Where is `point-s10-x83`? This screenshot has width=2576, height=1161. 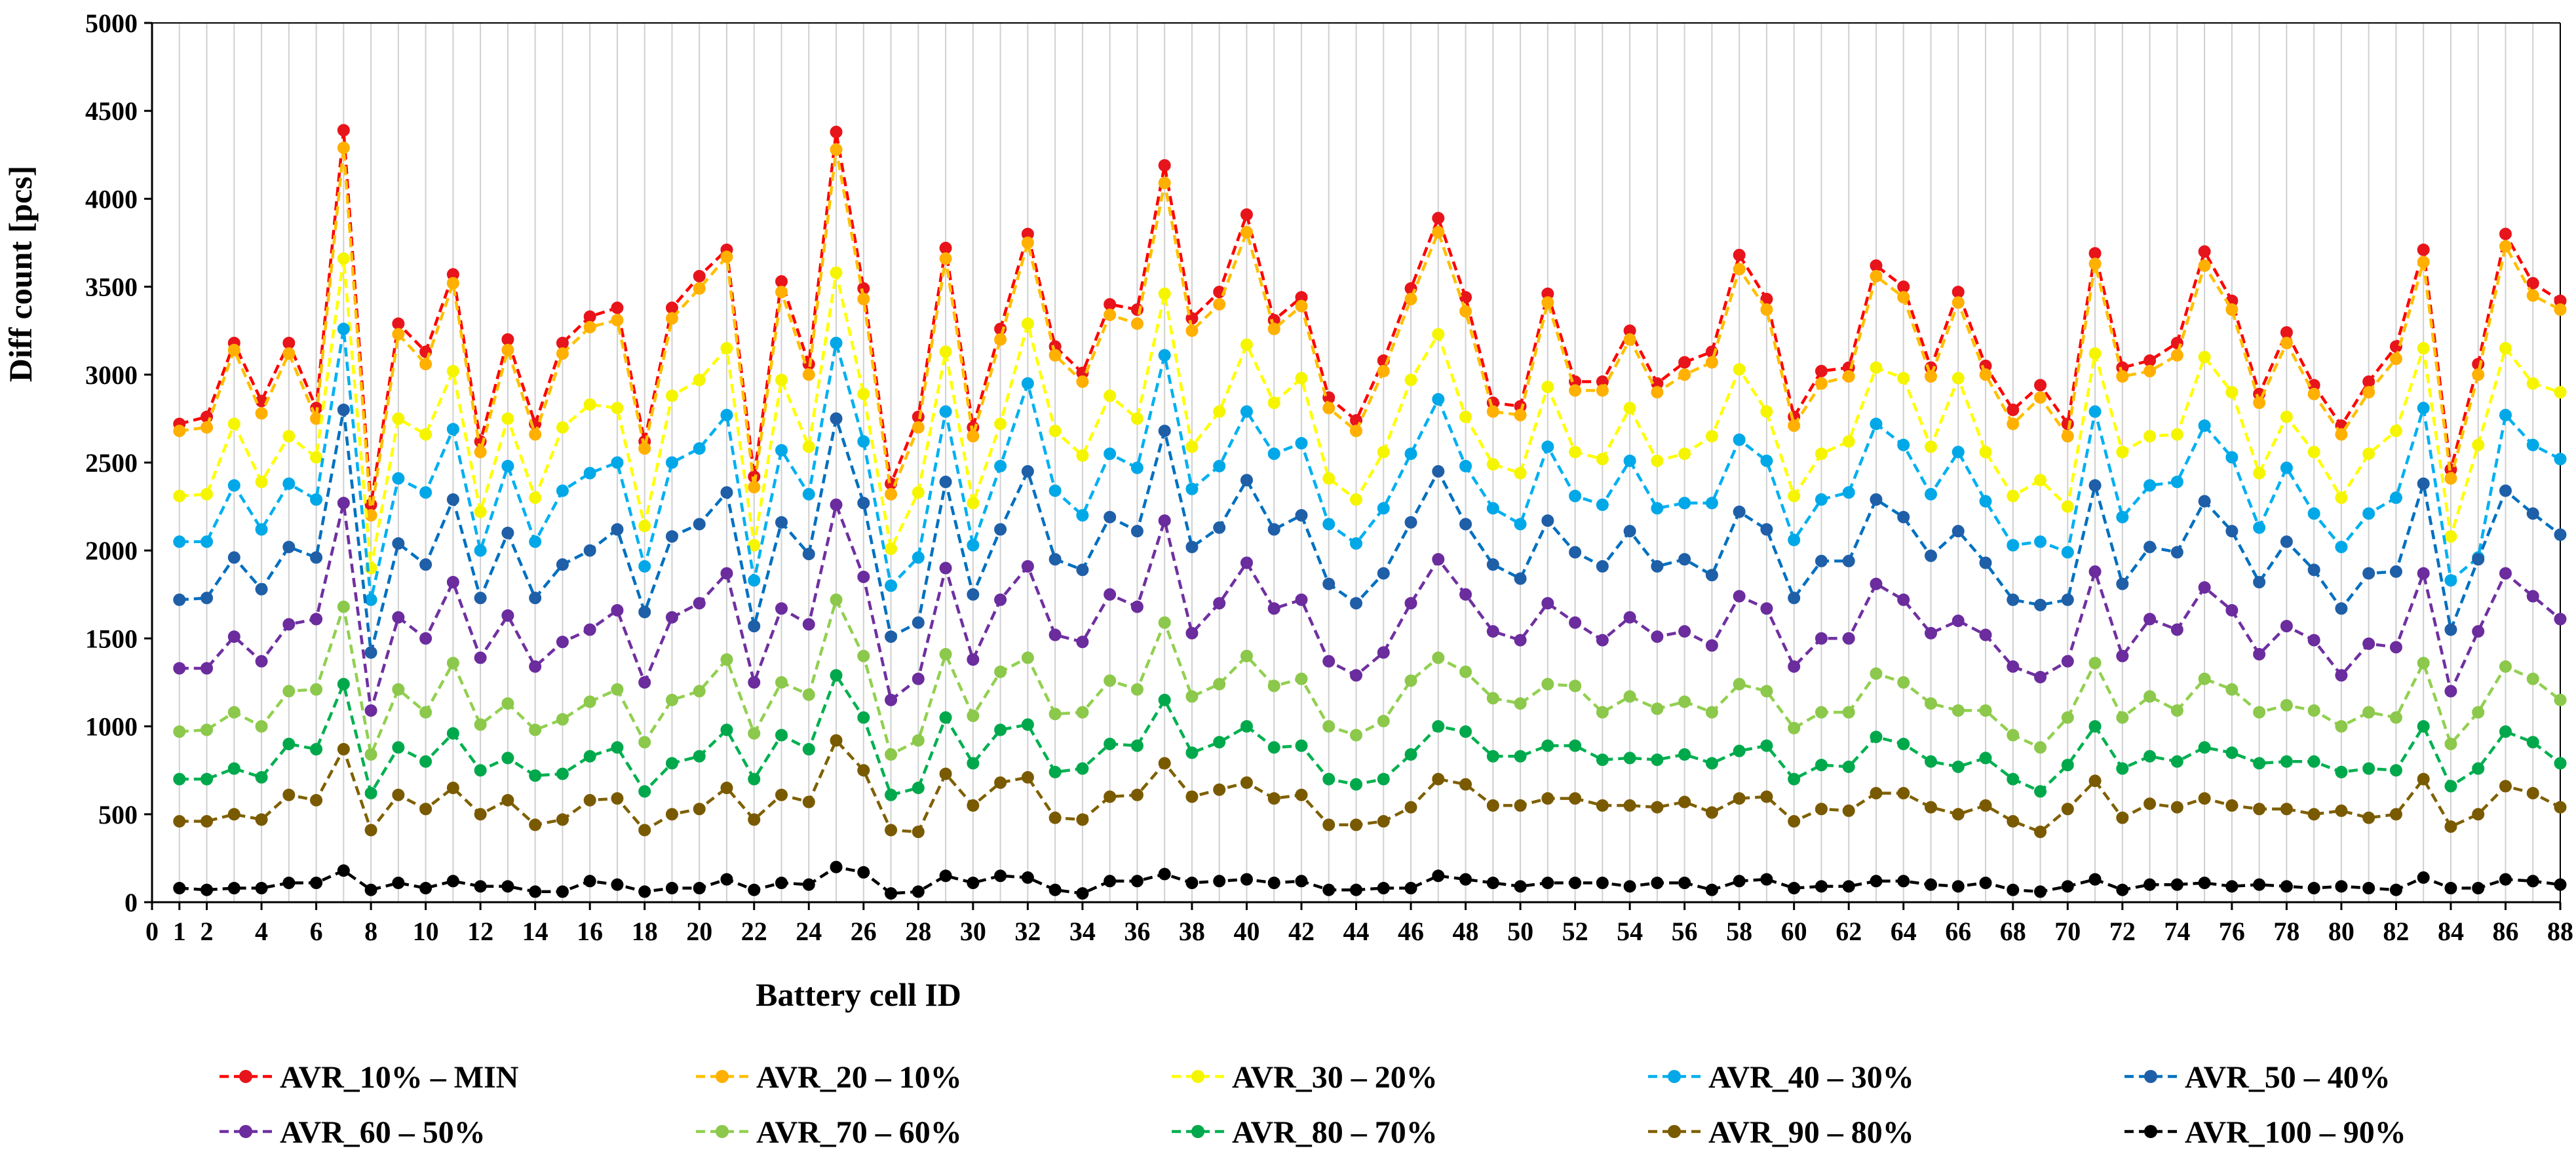 point-s10-x83 is located at coordinates (2423, 878).